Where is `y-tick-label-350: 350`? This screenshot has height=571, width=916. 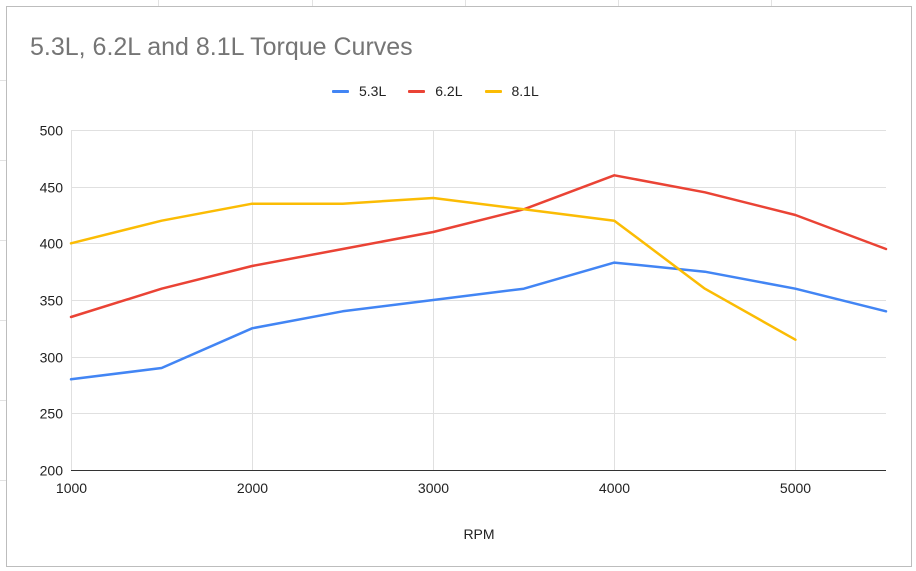 y-tick-label-350: 350 is located at coordinates (52, 301).